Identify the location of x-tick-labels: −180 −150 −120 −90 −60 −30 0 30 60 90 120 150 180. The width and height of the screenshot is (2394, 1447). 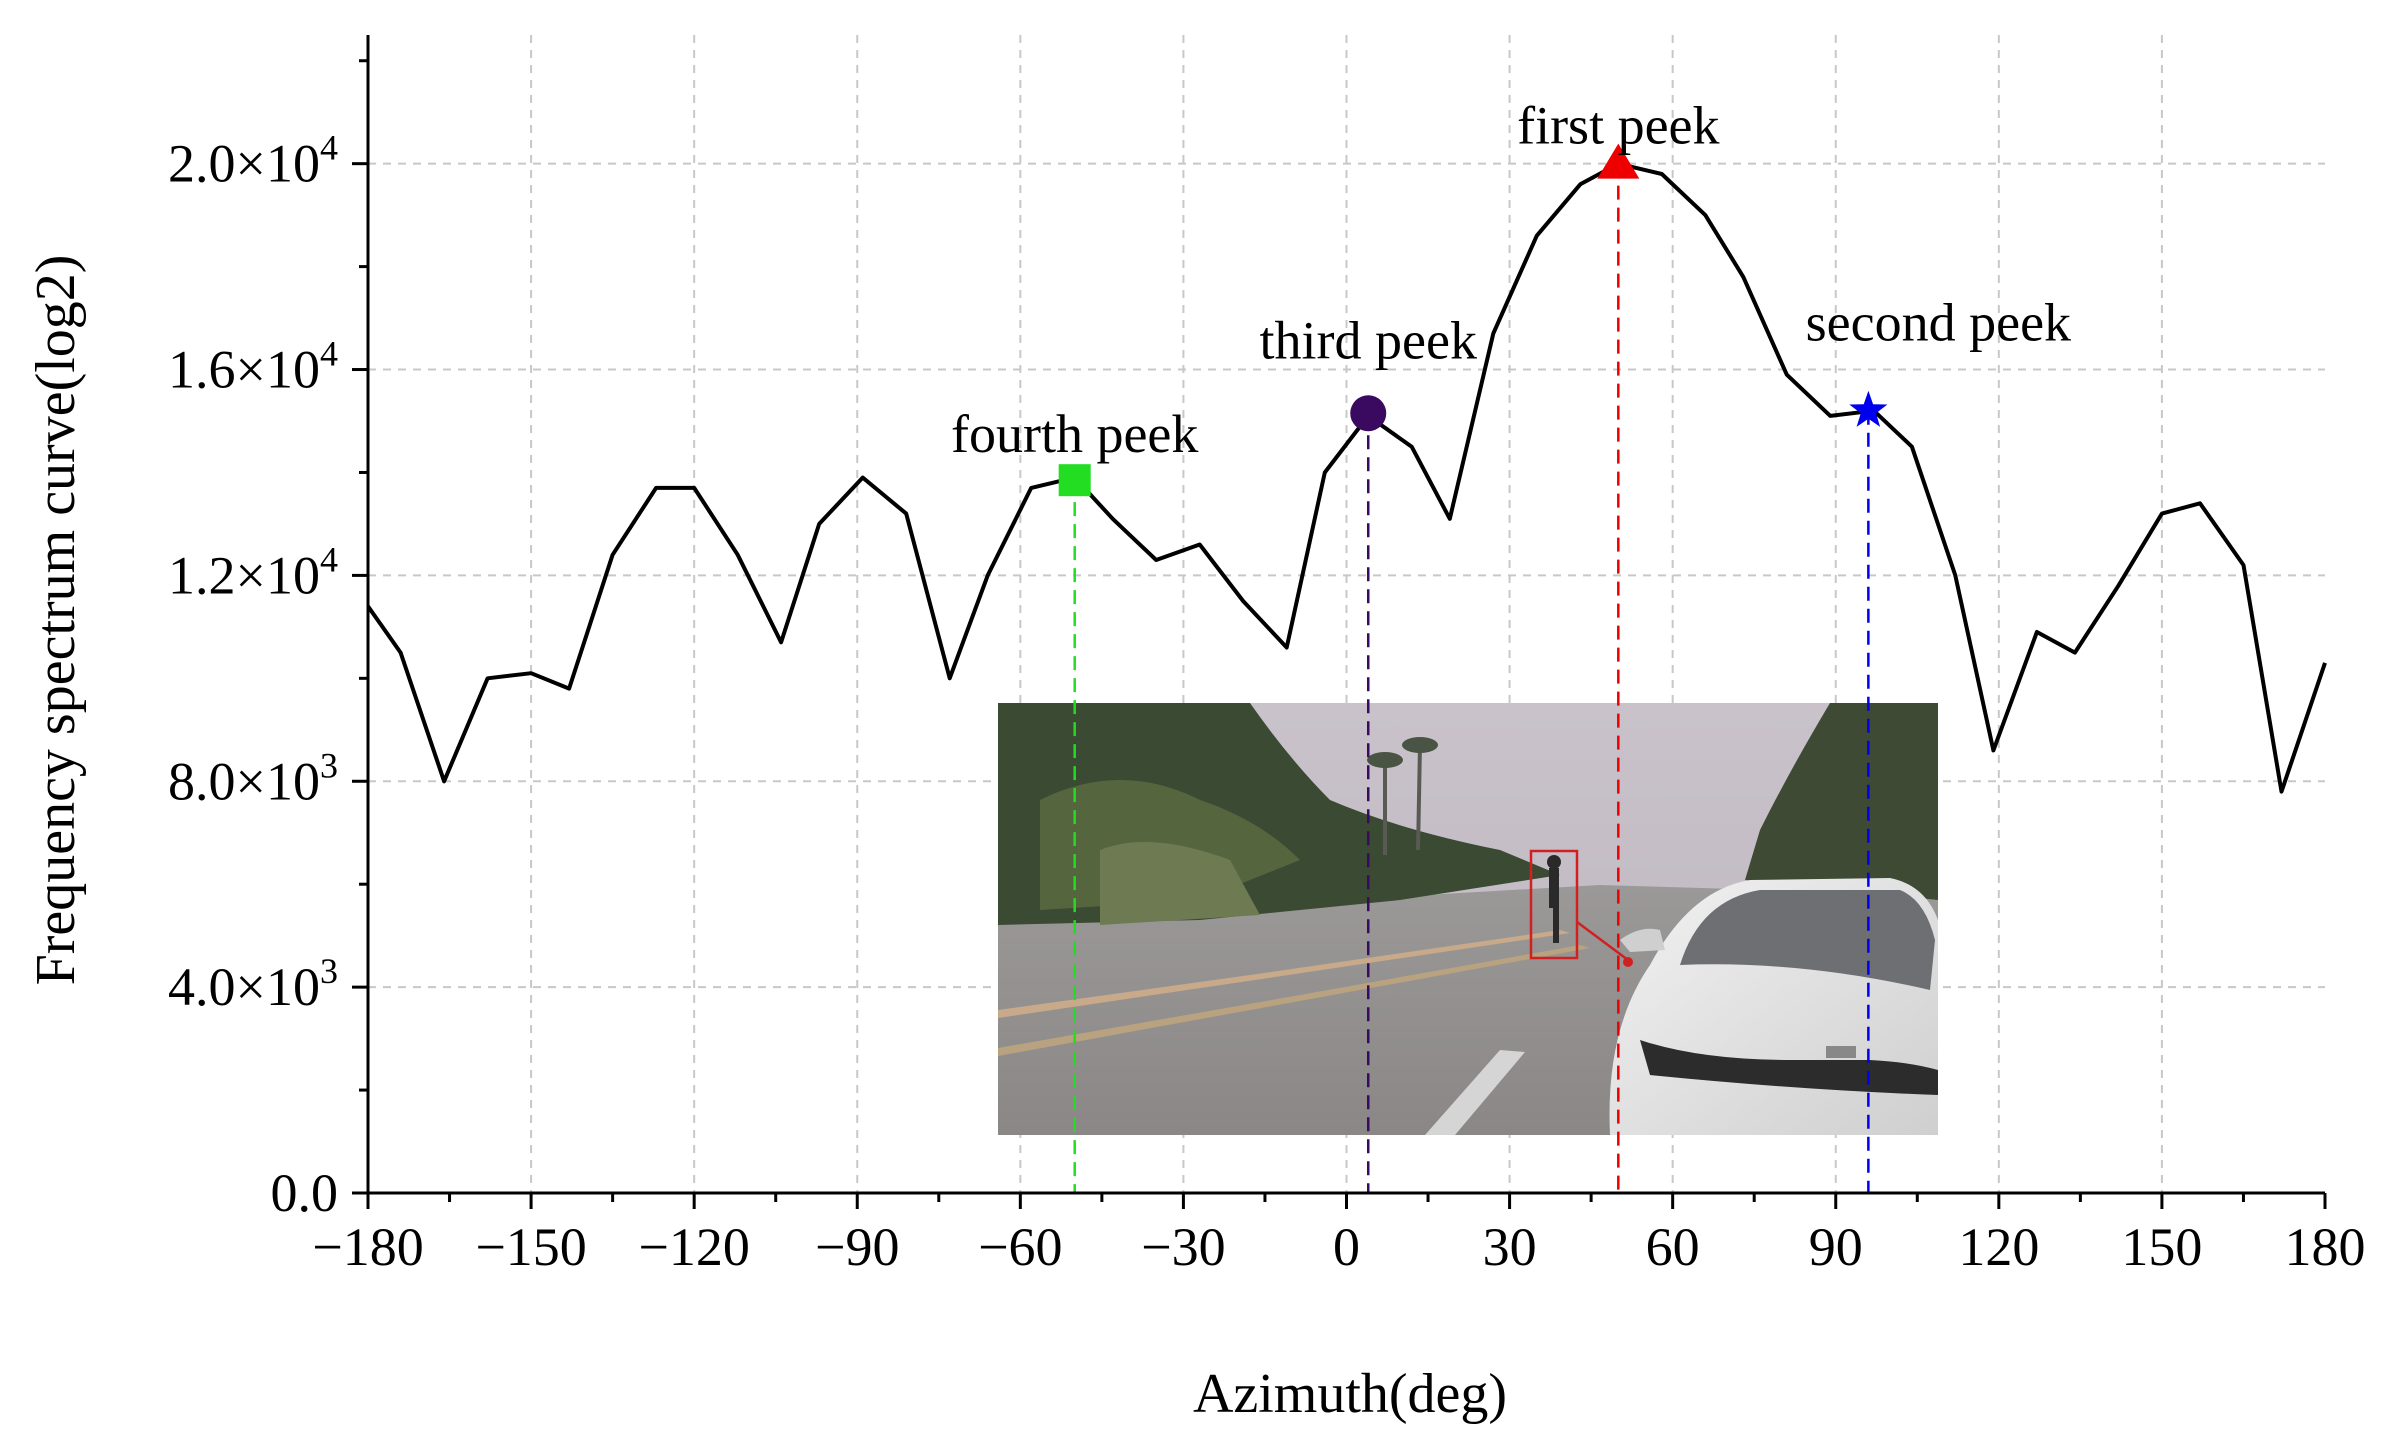
(1338, 1247).